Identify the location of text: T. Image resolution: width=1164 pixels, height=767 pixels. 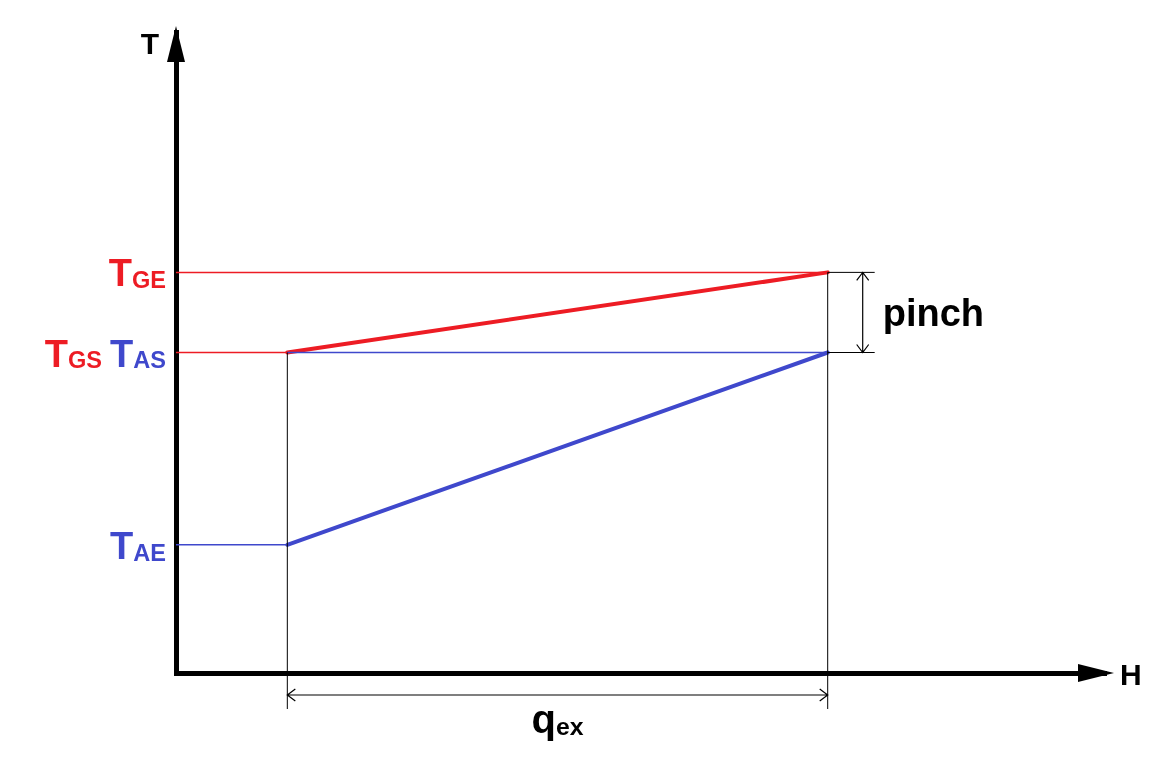
(150, 43).